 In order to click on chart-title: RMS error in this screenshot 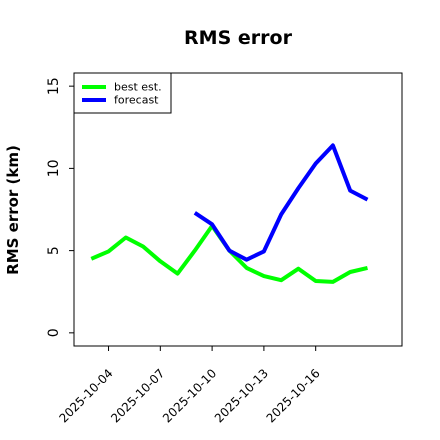, I will do `click(238, 38)`.